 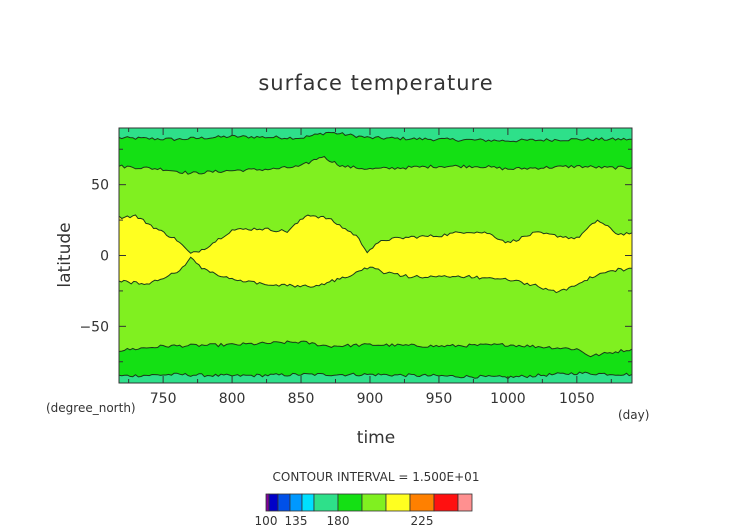 I want to click on colorbar: 100 135 180 225, so click(x=364, y=510).